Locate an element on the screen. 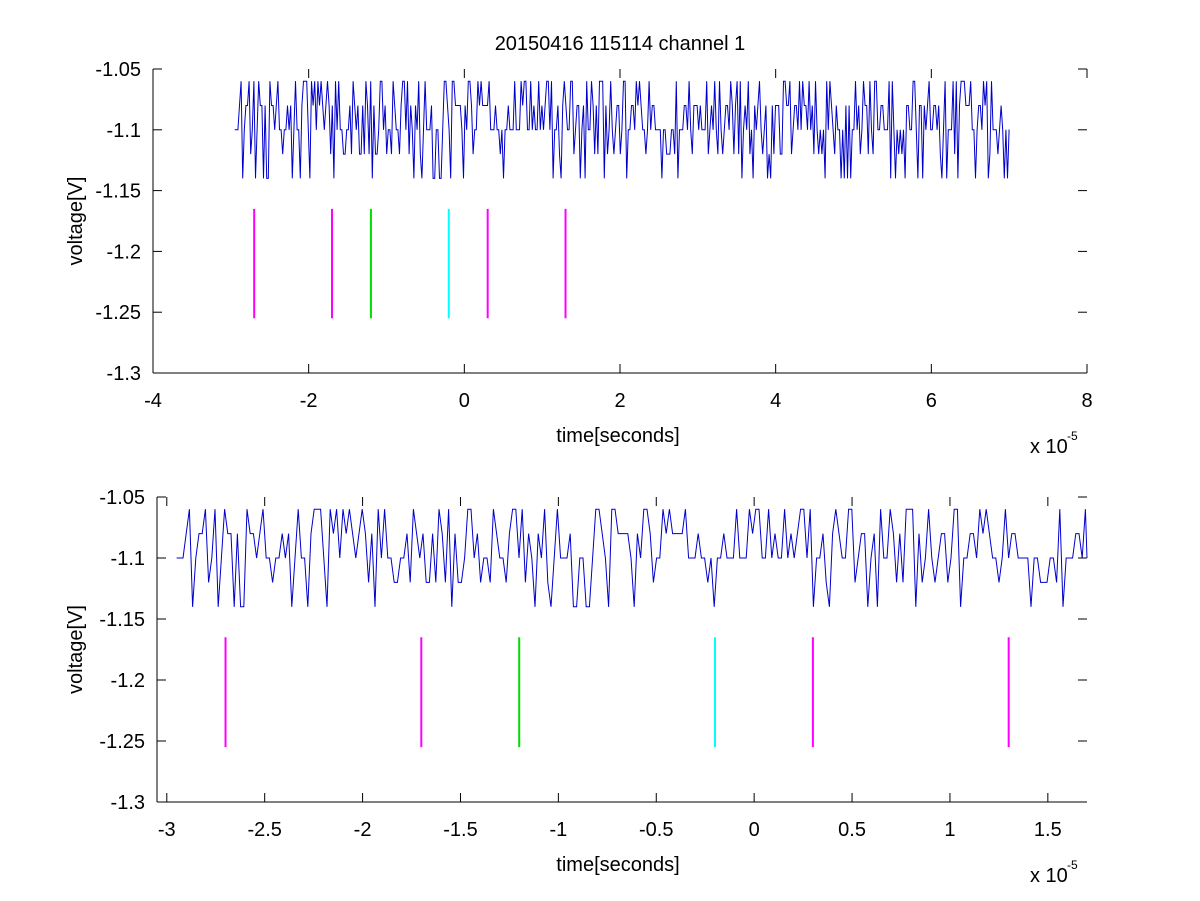  x-tick-label: 1.5 is located at coordinates (1048, 830).